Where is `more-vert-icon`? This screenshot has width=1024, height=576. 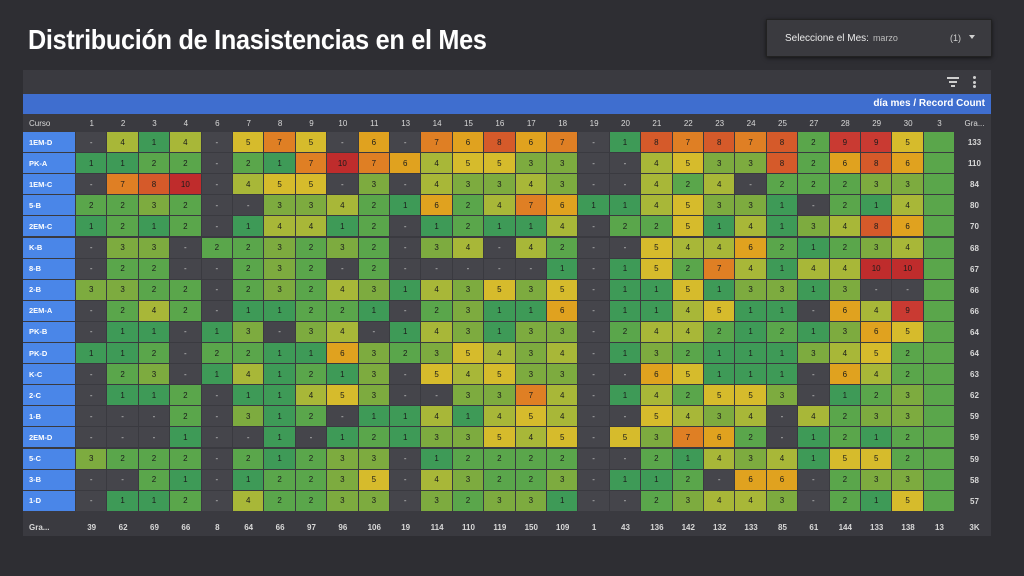 more-vert-icon is located at coordinates (975, 82).